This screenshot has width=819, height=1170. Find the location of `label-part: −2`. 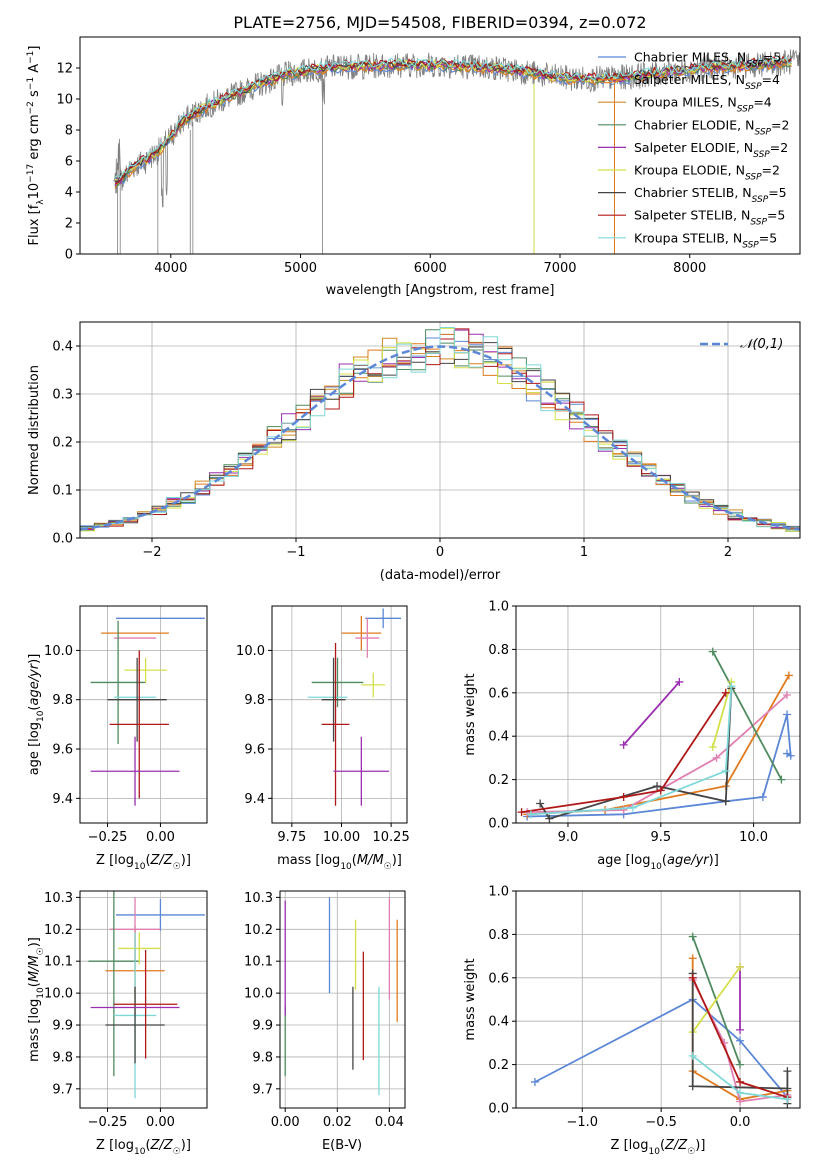

label-part: −2 is located at coordinates (31, 107).